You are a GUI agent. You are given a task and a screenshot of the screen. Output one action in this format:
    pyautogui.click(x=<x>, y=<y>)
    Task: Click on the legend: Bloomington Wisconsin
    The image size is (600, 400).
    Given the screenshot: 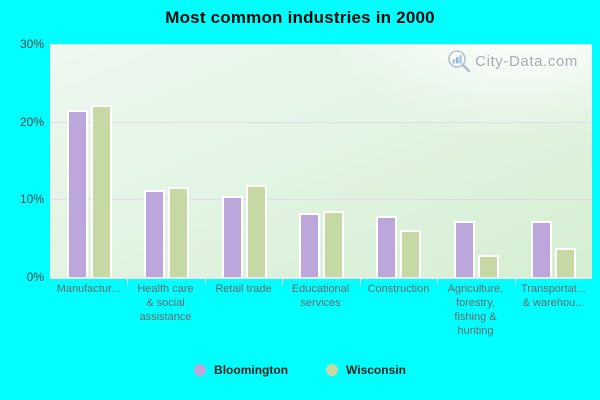 What is the action you would take?
    pyautogui.click(x=300, y=370)
    